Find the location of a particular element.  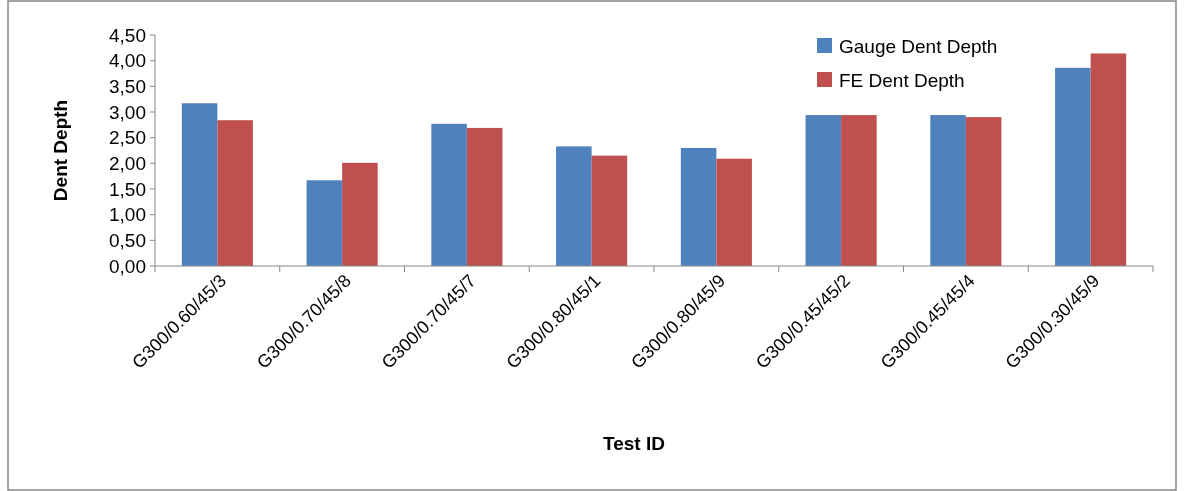

y-tick-label: 3,50 is located at coordinates (127, 86).